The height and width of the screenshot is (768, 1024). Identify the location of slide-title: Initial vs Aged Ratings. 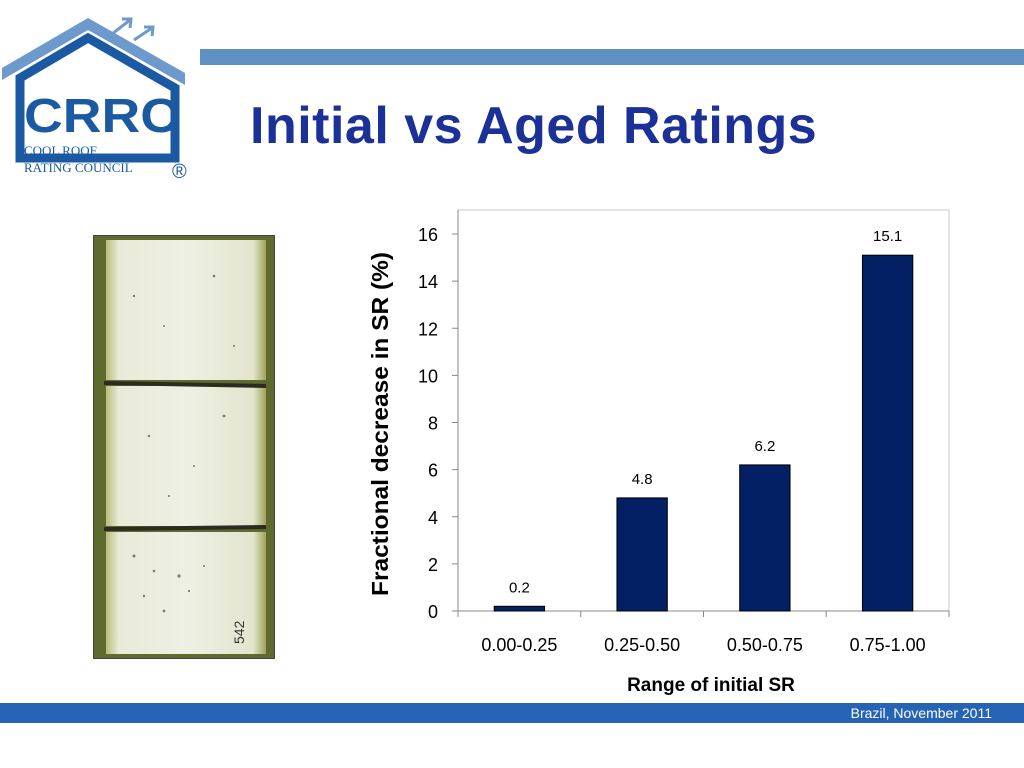
(534, 126).